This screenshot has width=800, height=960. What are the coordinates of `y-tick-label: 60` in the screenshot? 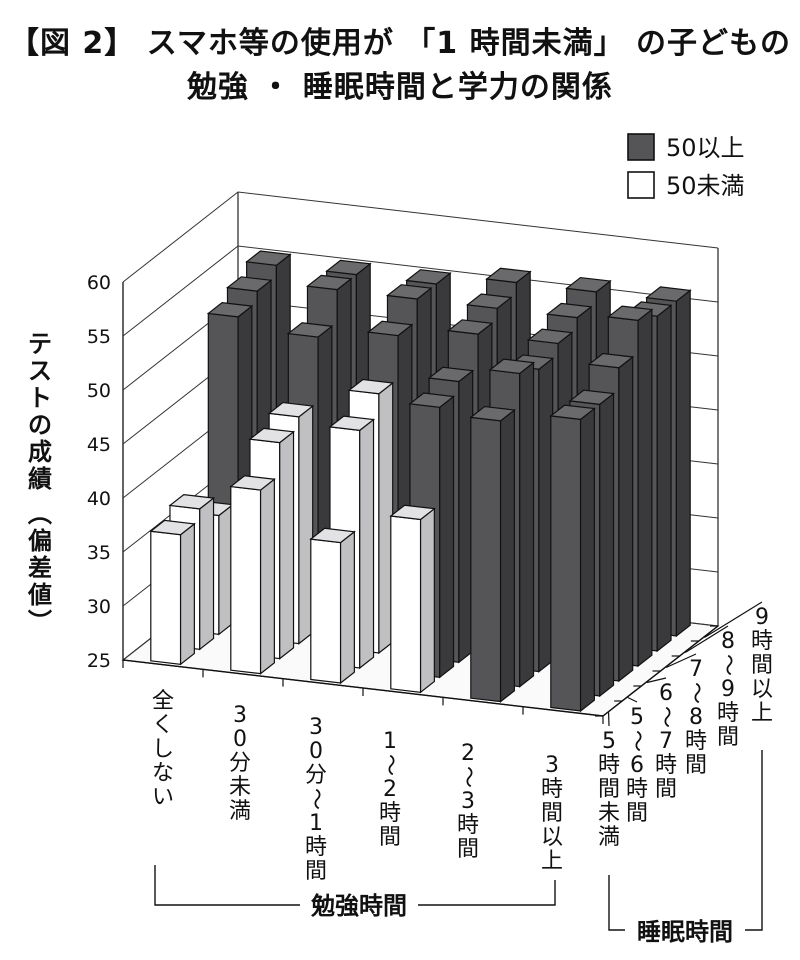 It's located at (99, 283).